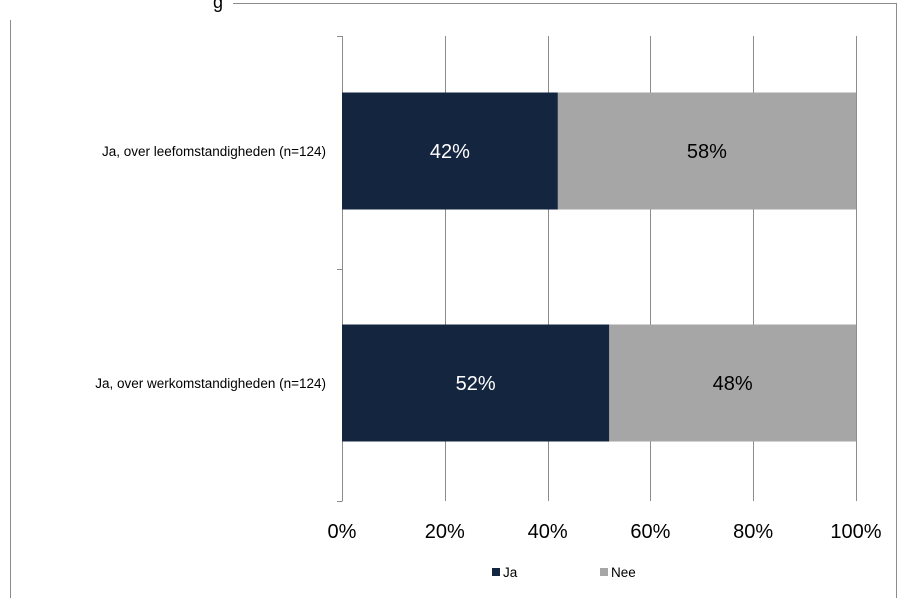  Describe the element at coordinates (218, 6) in the screenshot. I see `title-fragment: g` at that location.